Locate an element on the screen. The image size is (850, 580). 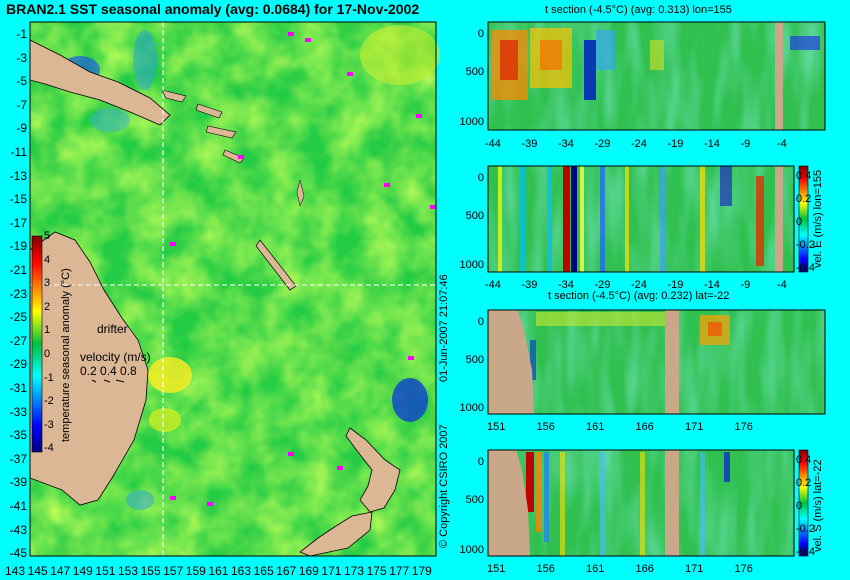
panel-2-colorbar is located at coordinates (803, 219).